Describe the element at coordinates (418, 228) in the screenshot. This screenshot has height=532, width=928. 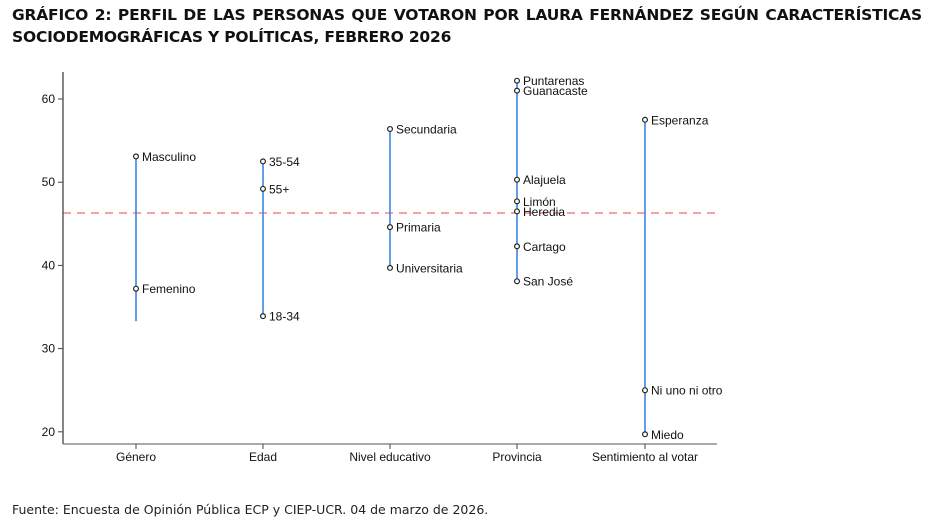
I see `data-label: Primaria` at that location.